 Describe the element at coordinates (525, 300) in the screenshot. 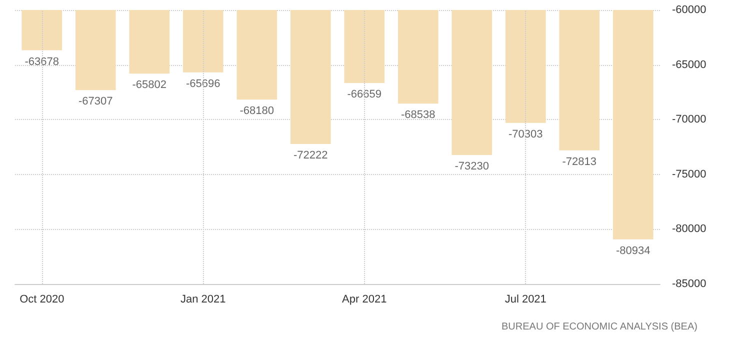

I see `x-tick-label: Jul 2021` at that location.